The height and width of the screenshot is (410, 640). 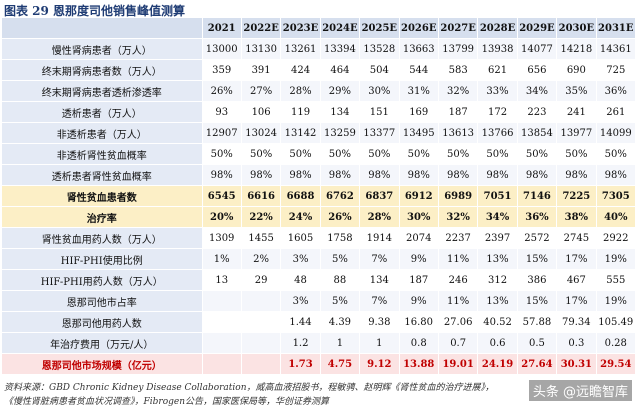 What do you see at coordinates (102, 49) in the screenshot?
I see `row-label: 慢性肾病患者（万人）` at bounding box center [102, 49].